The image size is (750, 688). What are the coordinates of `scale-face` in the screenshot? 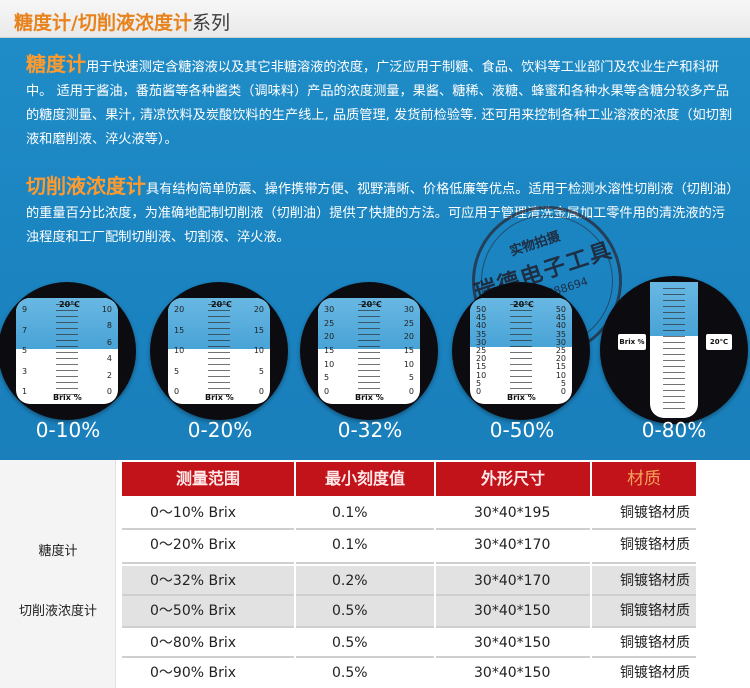 It's located at (674, 350).